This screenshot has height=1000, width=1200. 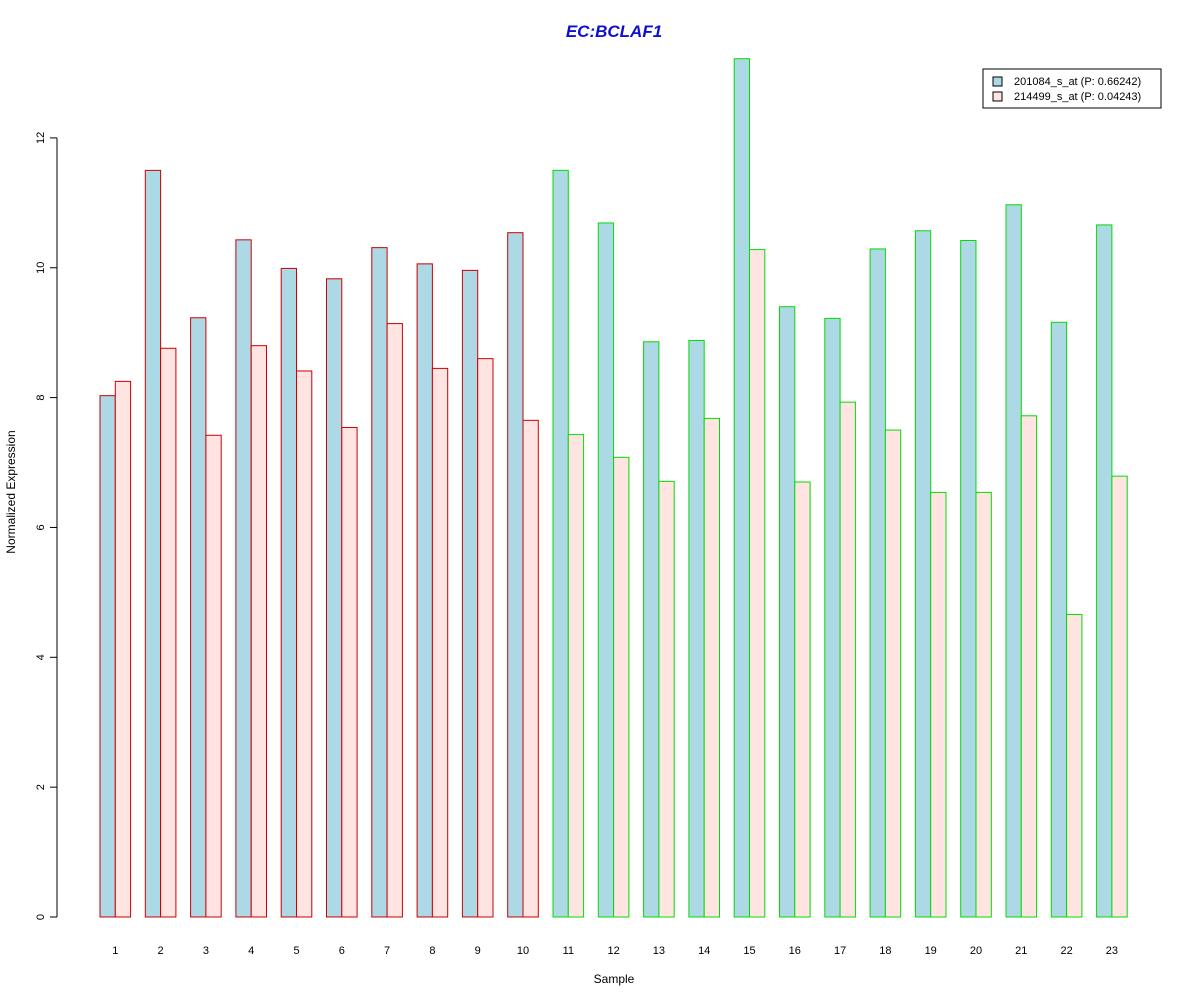 I want to click on legend-box, so click(x=1072, y=88).